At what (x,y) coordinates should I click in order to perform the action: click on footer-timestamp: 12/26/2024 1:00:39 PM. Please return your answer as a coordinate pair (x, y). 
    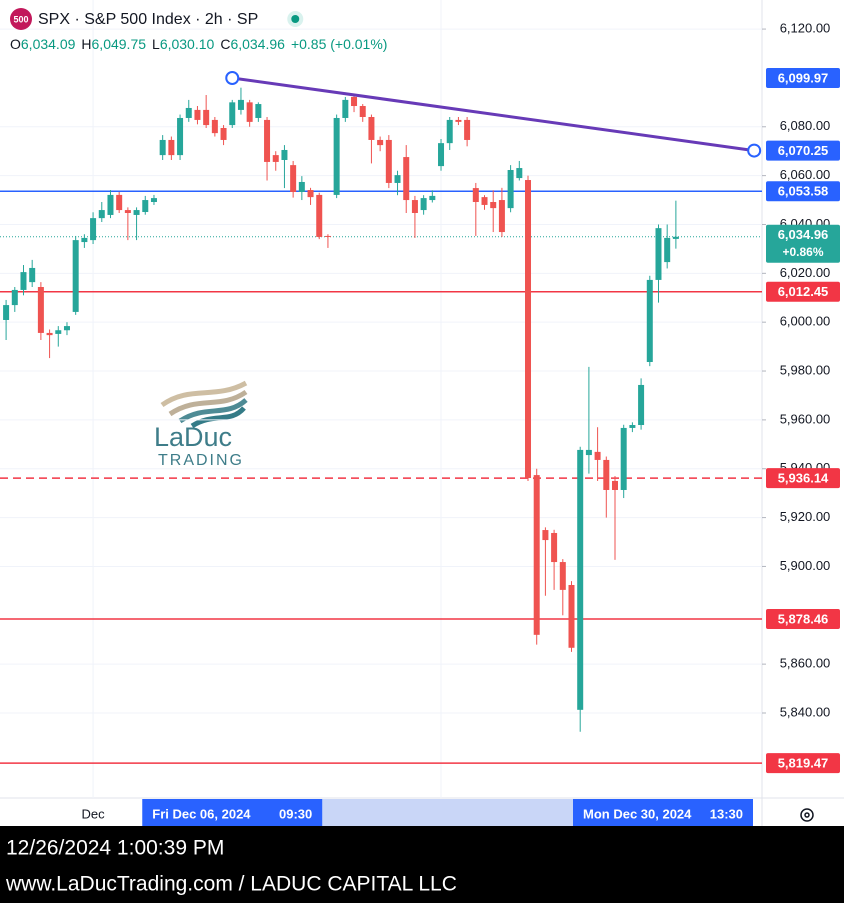
    Looking at the image, I should click on (115, 848).